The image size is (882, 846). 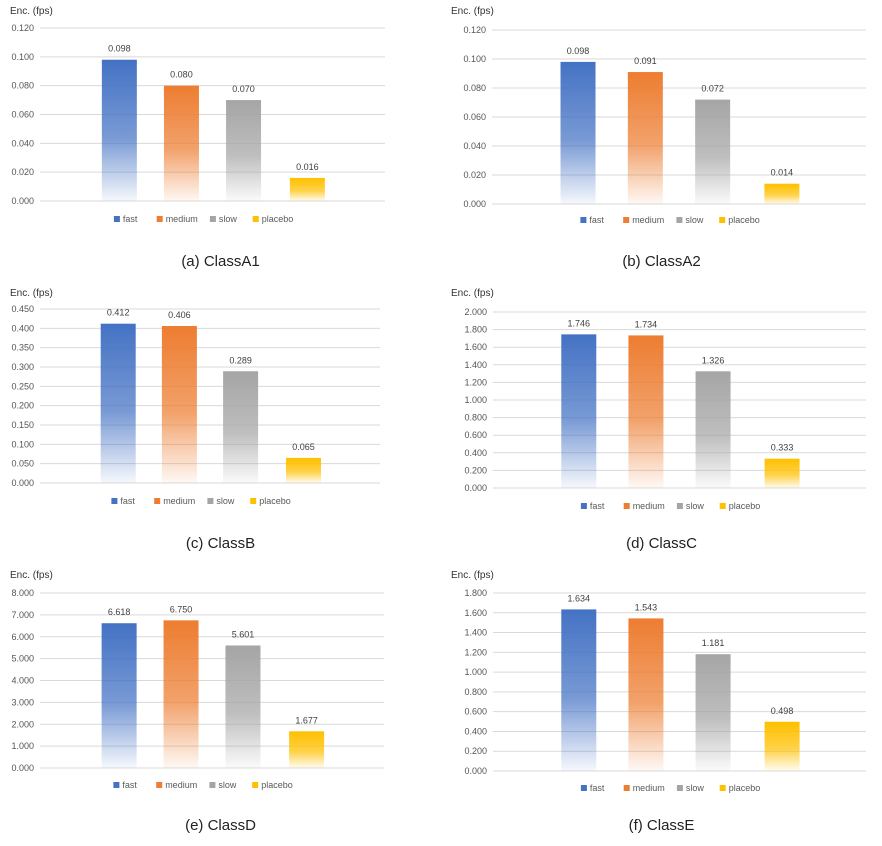 I want to click on y-tick-label: 8.000, so click(x=22, y=593).